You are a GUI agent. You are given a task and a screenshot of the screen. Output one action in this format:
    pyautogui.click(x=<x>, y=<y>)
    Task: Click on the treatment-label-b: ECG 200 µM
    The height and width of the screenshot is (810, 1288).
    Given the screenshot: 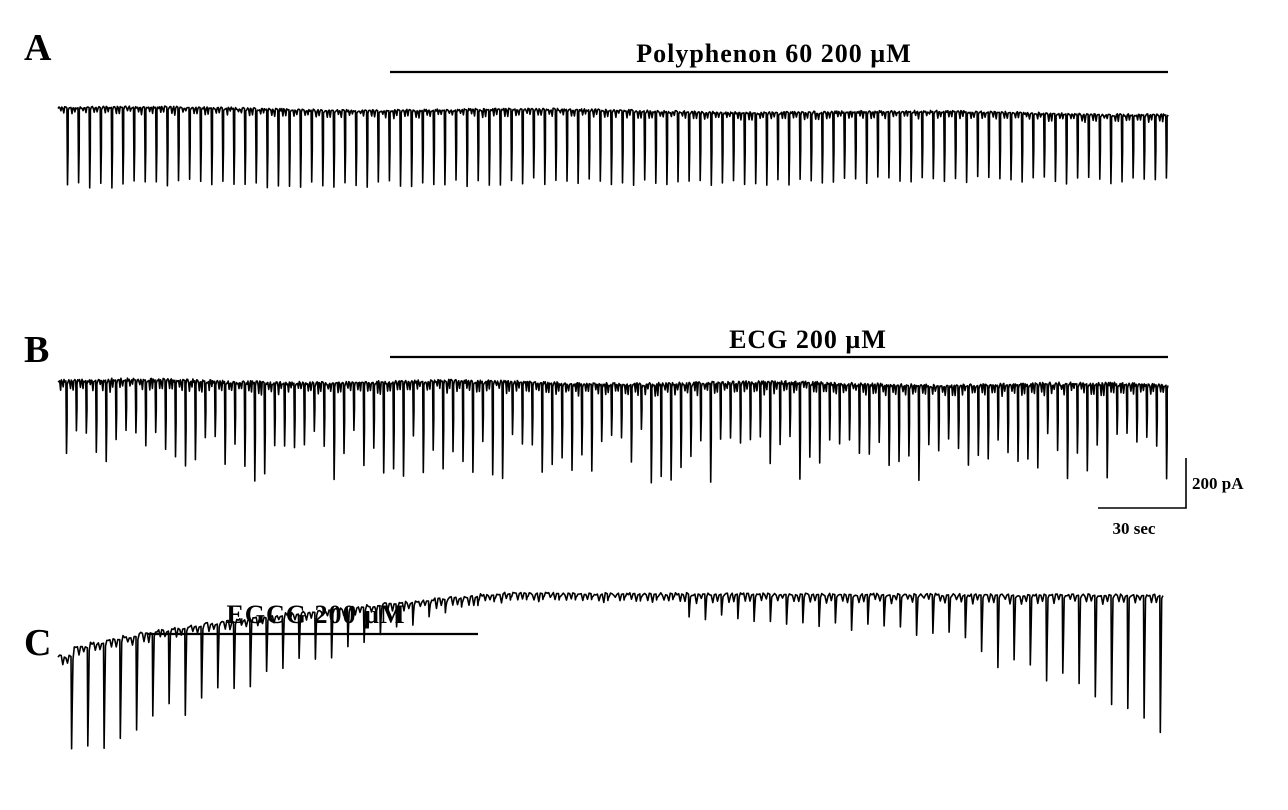 What is the action you would take?
    pyautogui.click(x=808, y=339)
    